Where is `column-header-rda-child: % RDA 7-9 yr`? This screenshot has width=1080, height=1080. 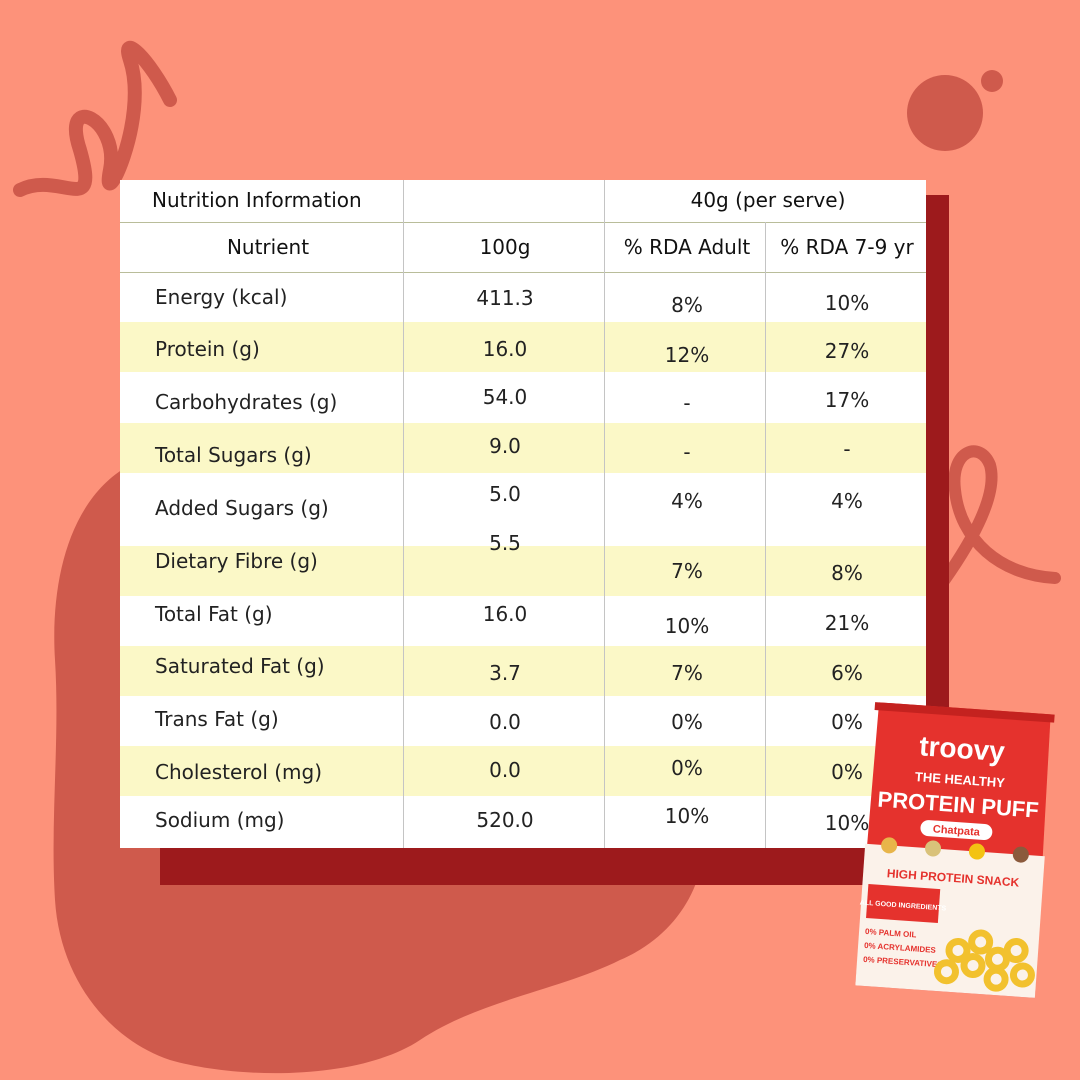
column-header-rda-child: % RDA 7-9 yr is located at coordinates (847, 247).